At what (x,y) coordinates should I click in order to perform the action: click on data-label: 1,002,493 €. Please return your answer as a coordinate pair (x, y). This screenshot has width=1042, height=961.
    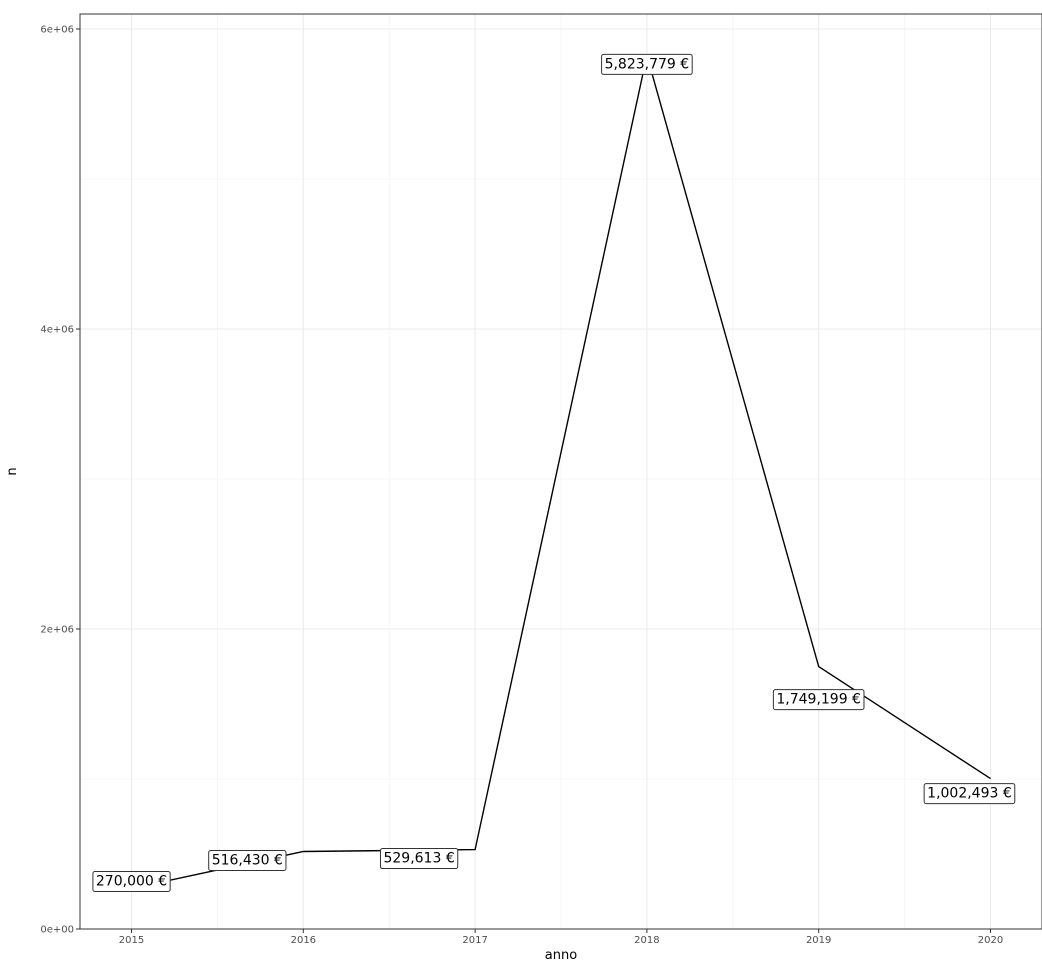
    Looking at the image, I should click on (969, 794).